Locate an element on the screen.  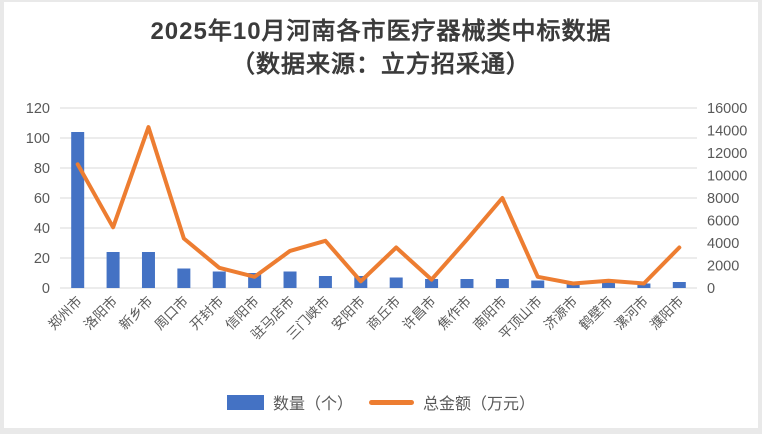
legend-label-amount: 总金额（万元） is located at coordinates (479, 404).